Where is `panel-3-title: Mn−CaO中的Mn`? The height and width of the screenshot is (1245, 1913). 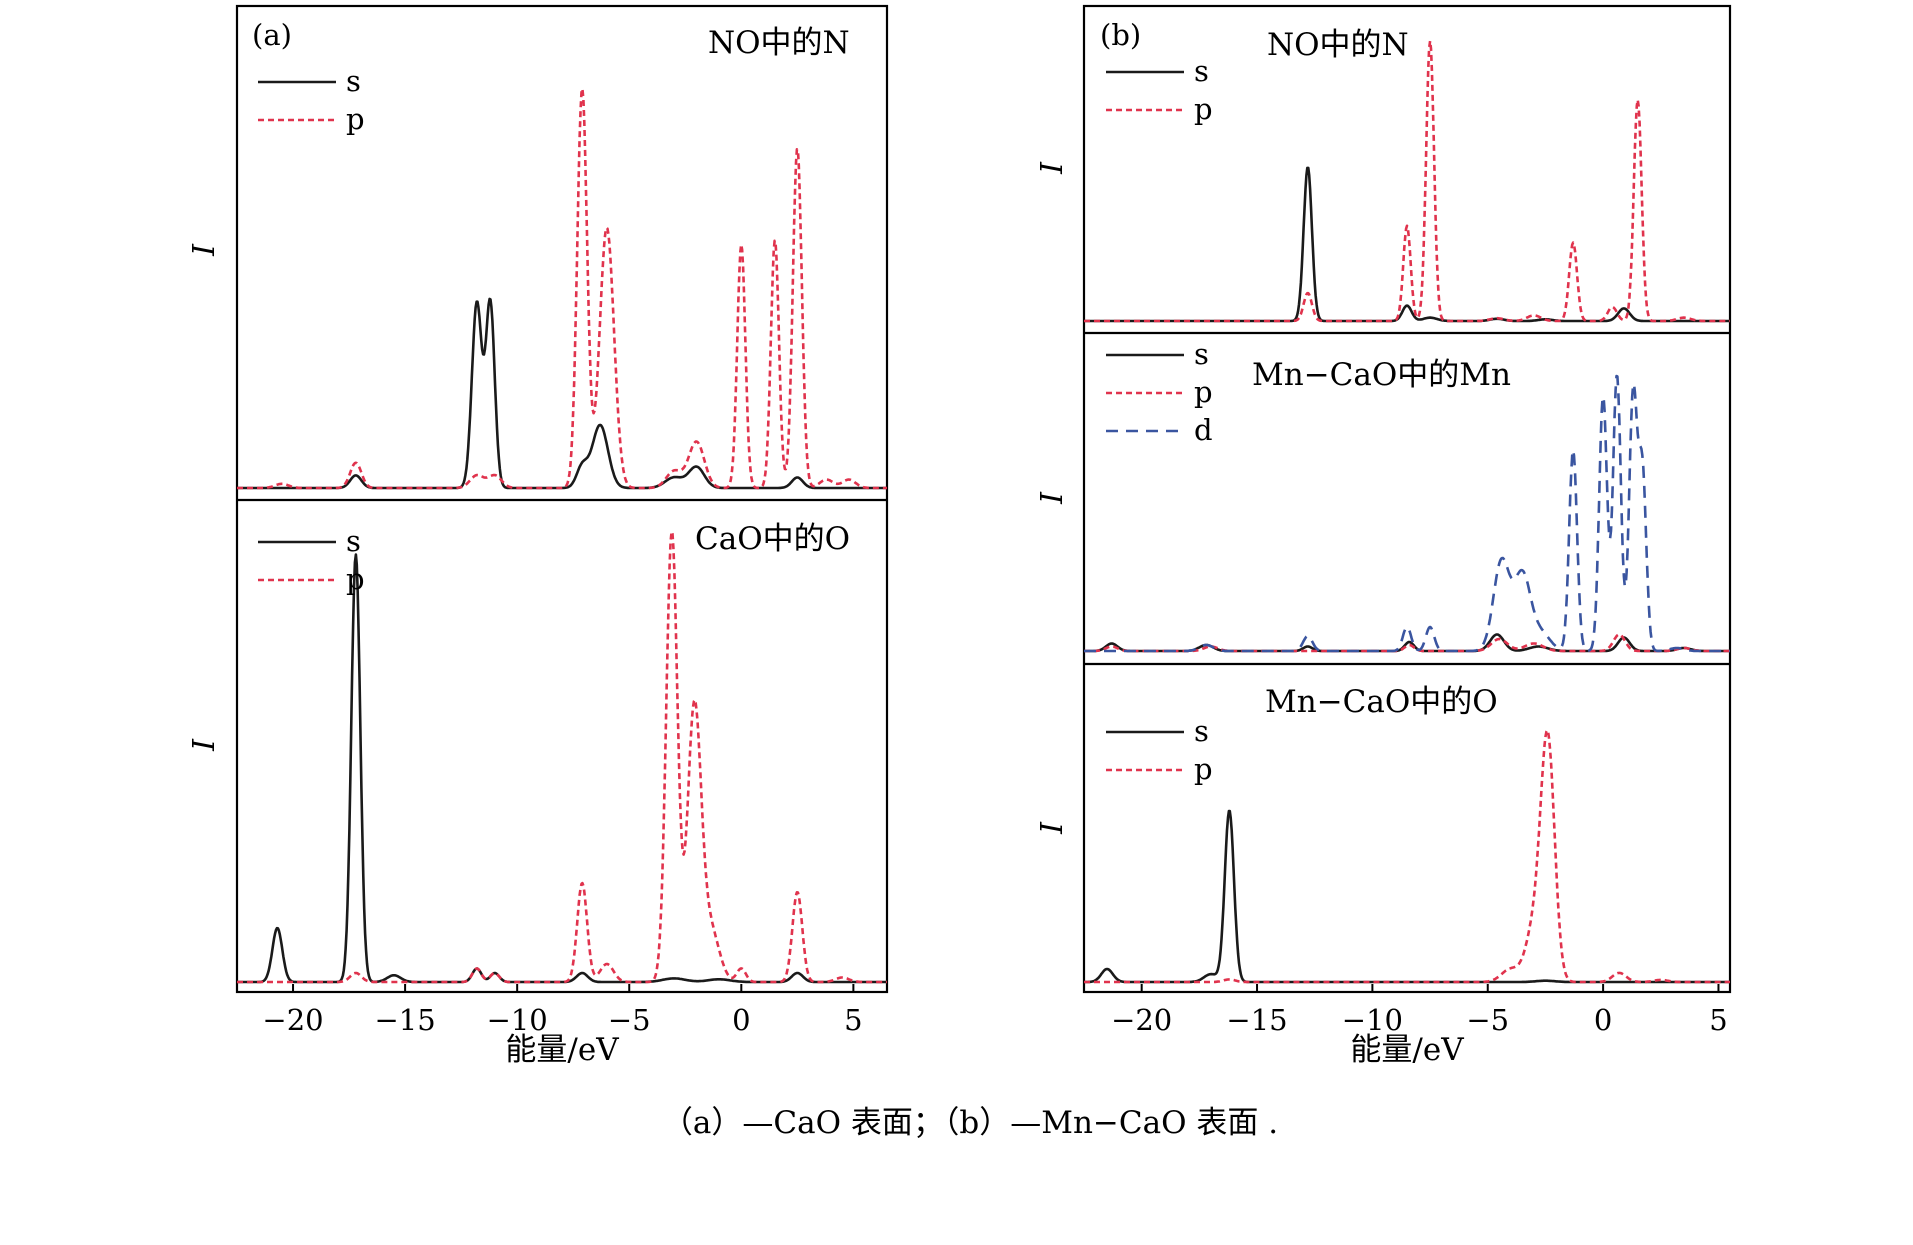
panel-3-title: Mn−CaO中的Mn is located at coordinates (1381, 375).